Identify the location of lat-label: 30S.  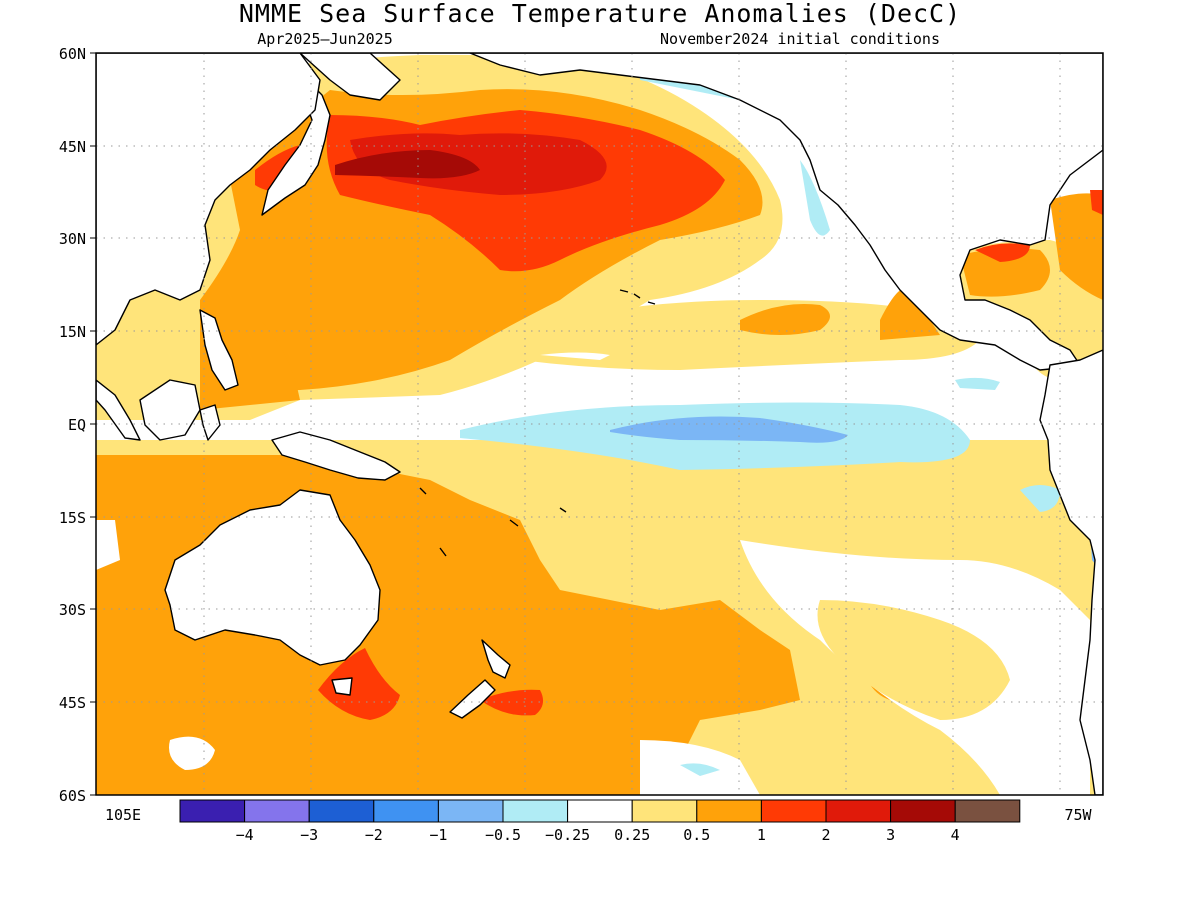
(72, 610).